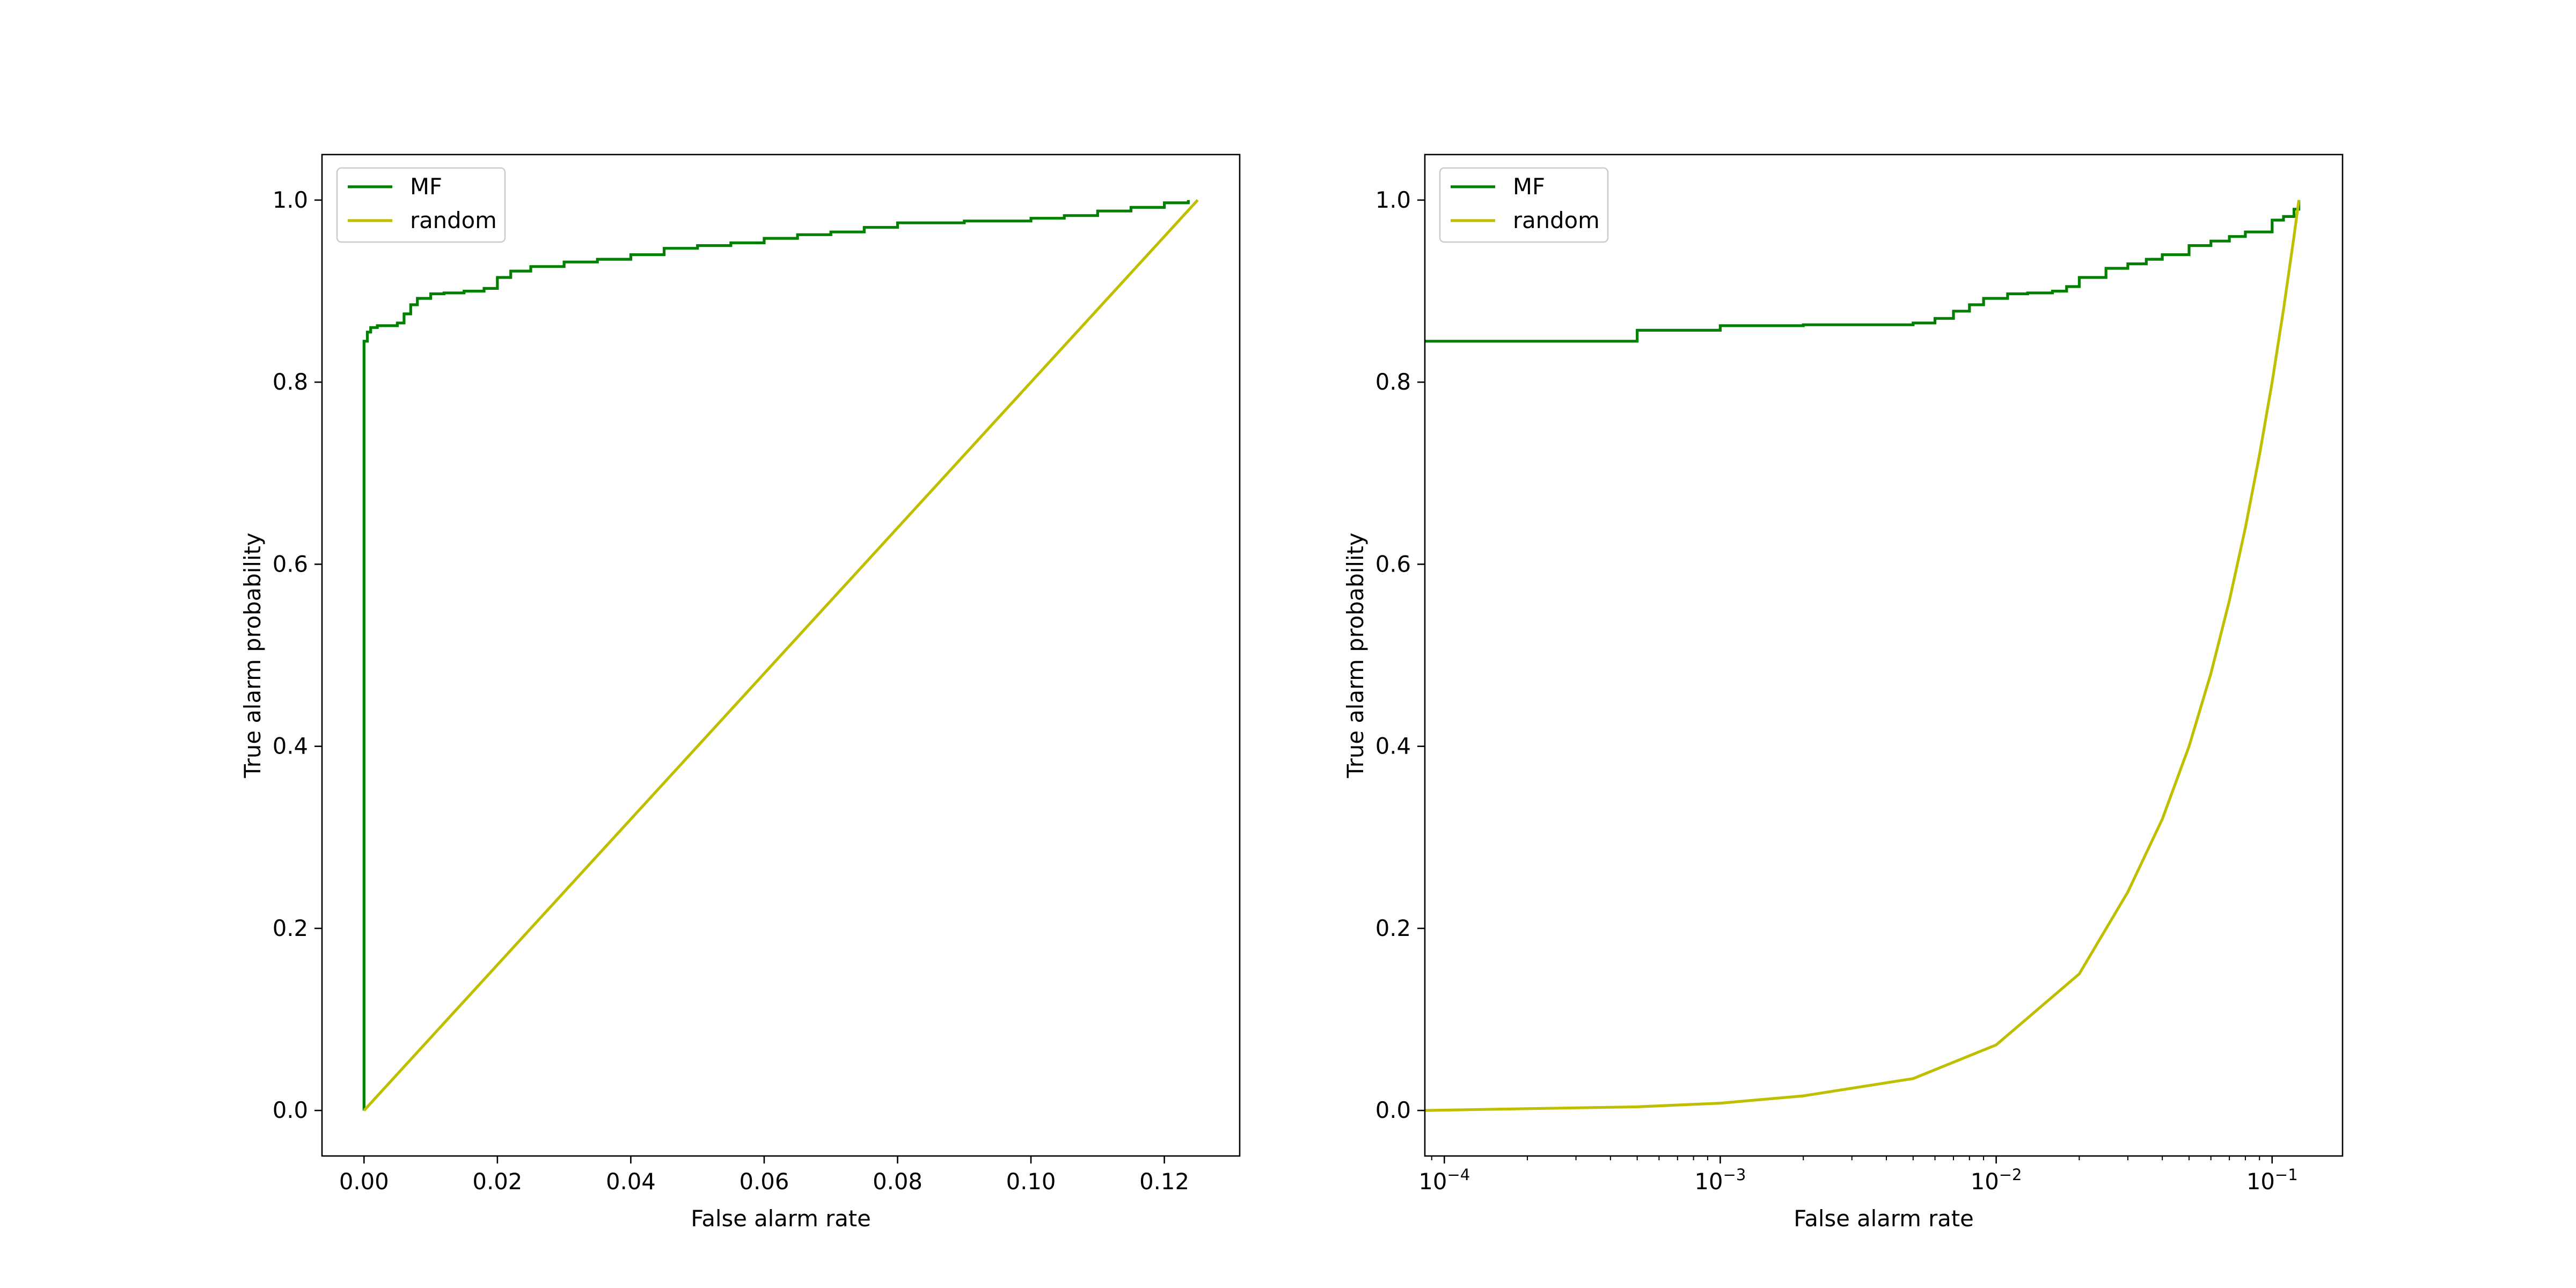 This screenshot has width=2576, height=1288. What do you see at coordinates (1529, 186) in the screenshot?
I see `right-legend-mf-label: MF` at bounding box center [1529, 186].